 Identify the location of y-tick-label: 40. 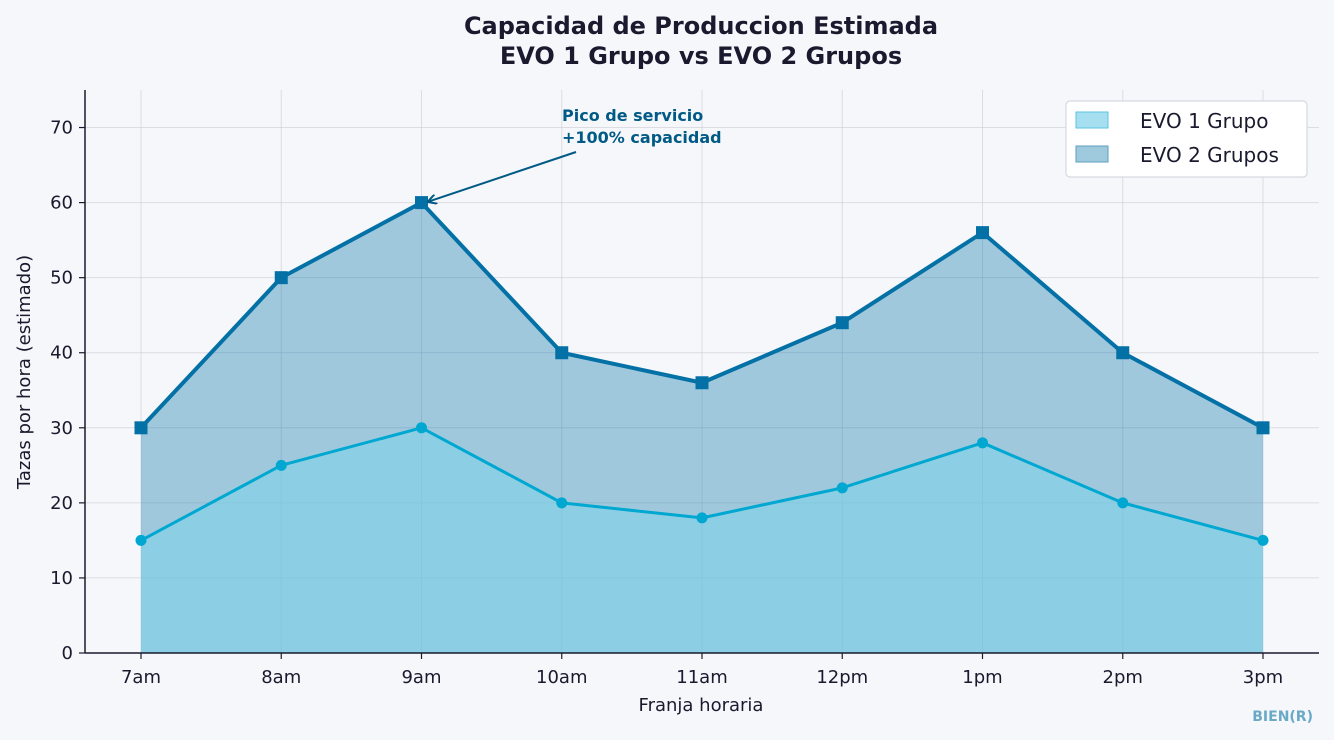
(61, 353).